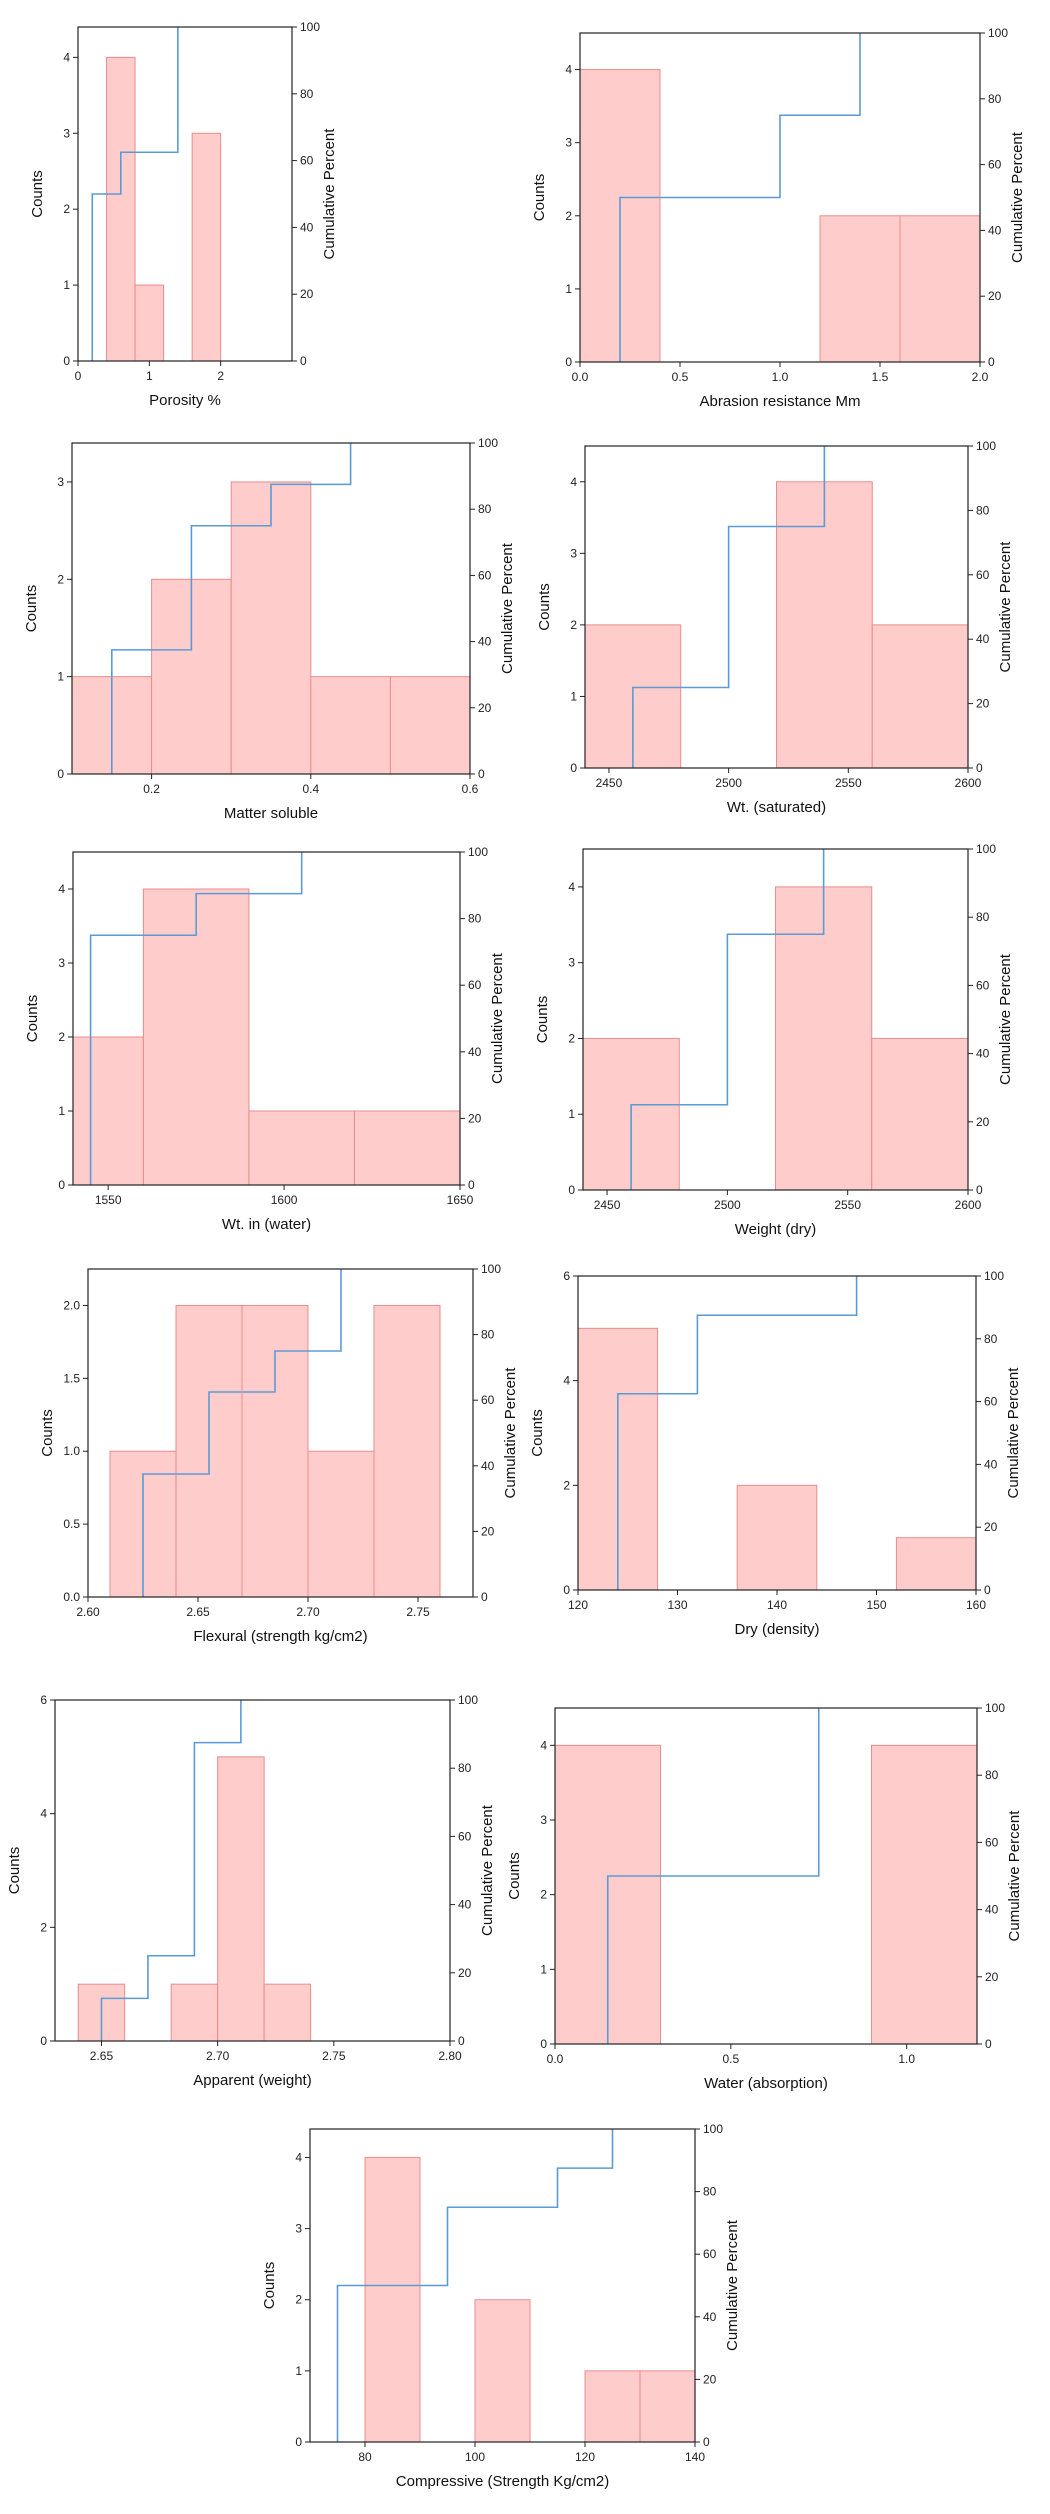 The width and height of the screenshot is (1050, 2514). What do you see at coordinates (71, 1305) in the screenshot?
I see `y-tick-label: 2.0` at bounding box center [71, 1305].